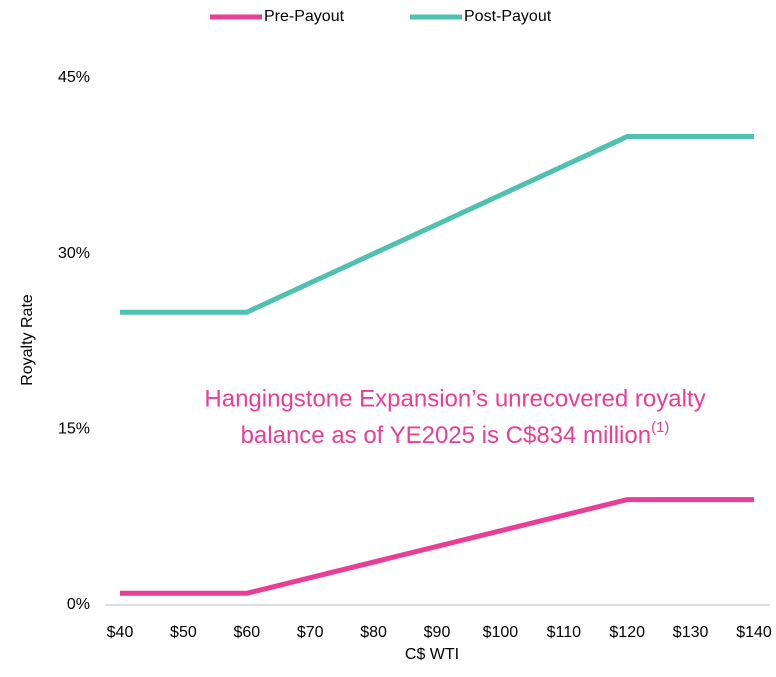  I want to click on x-axis-title: C$ WTI, so click(432, 654).